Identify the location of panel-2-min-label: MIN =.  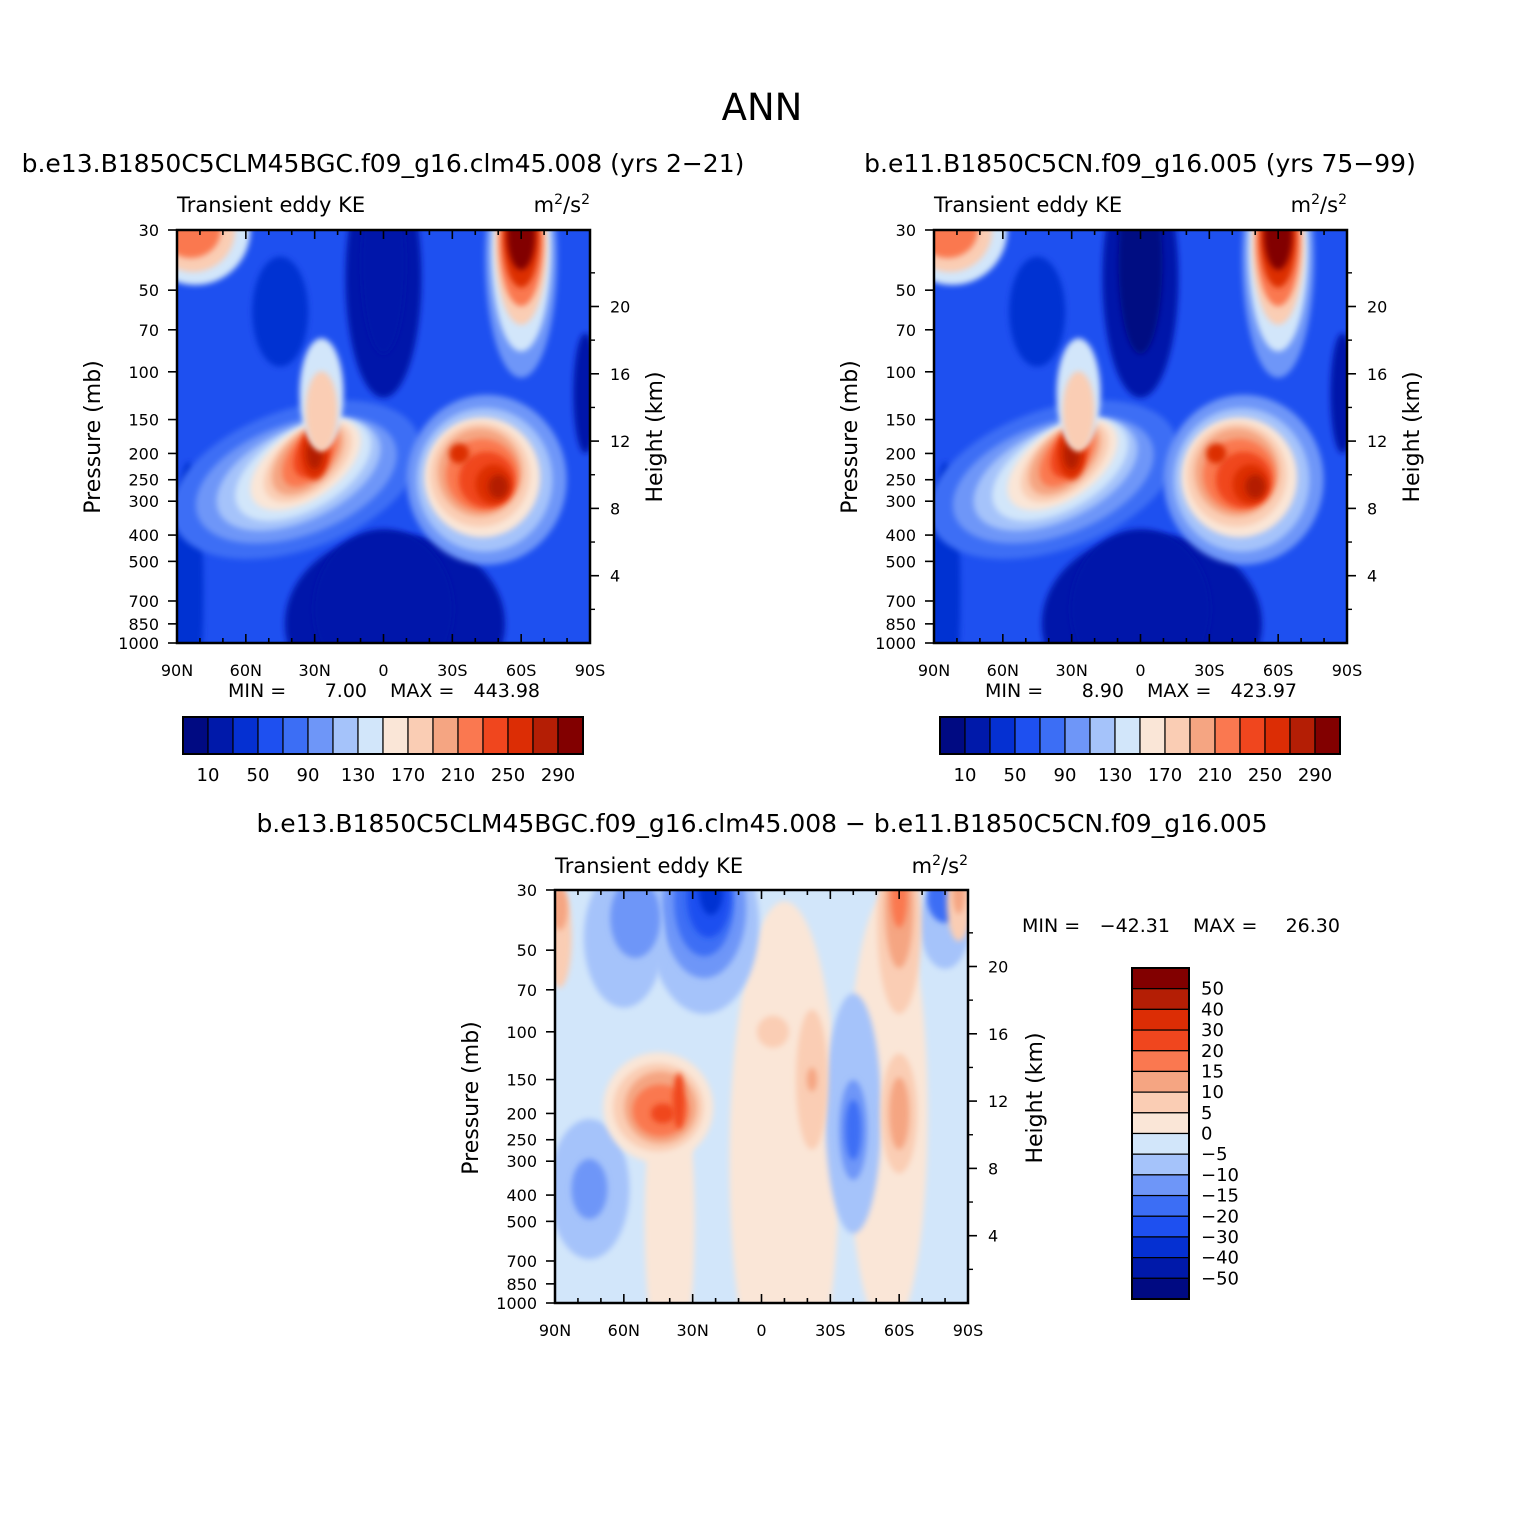
(1014, 691).